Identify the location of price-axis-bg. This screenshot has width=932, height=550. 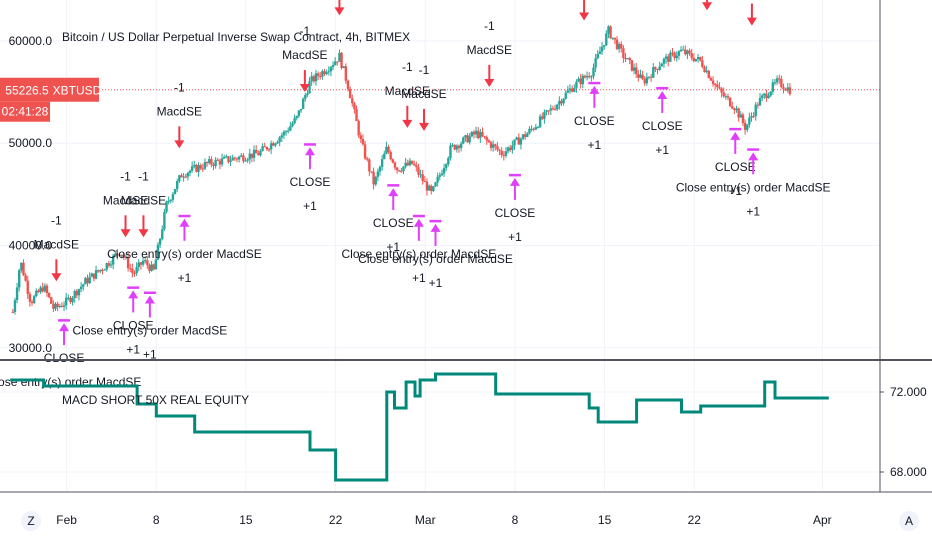
(906, 275).